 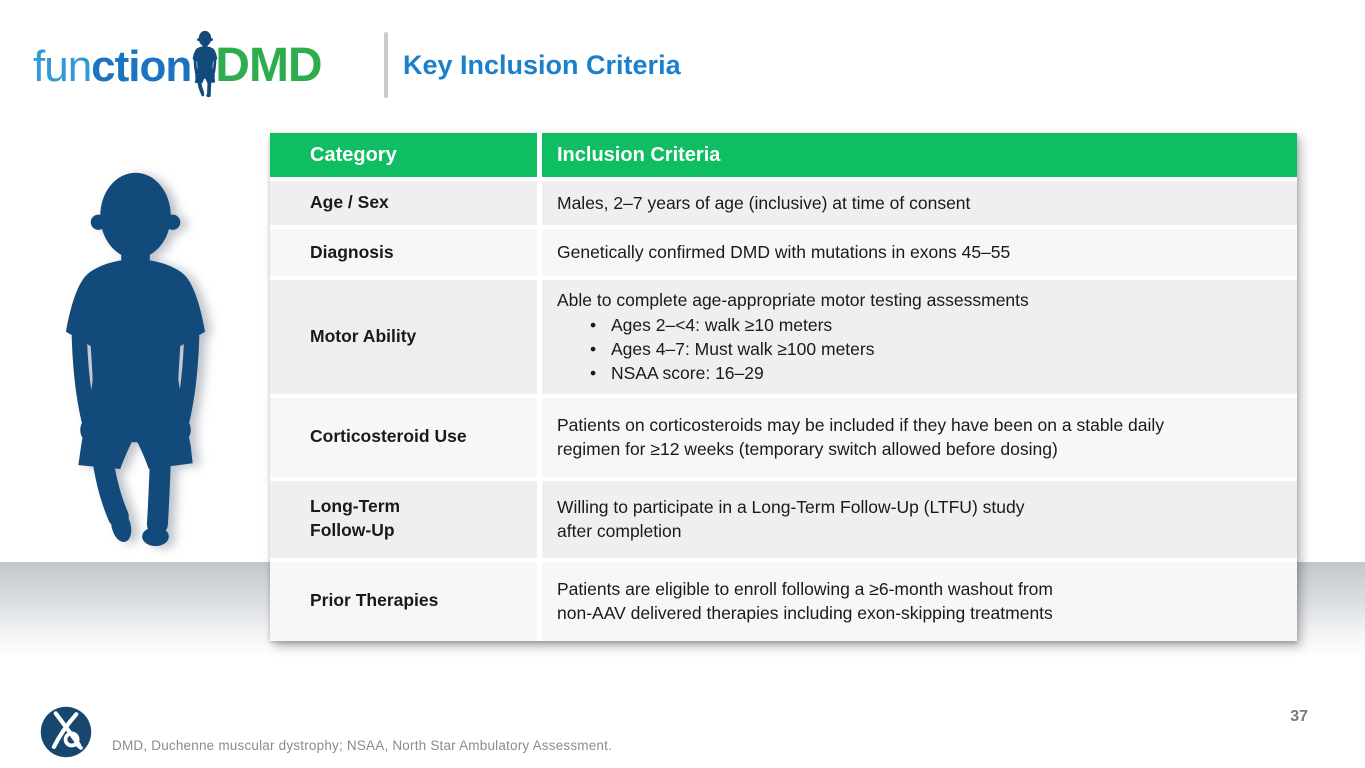 What do you see at coordinates (403, 519) in the screenshot?
I see `category-cell: Long-Term Follow-Up` at bounding box center [403, 519].